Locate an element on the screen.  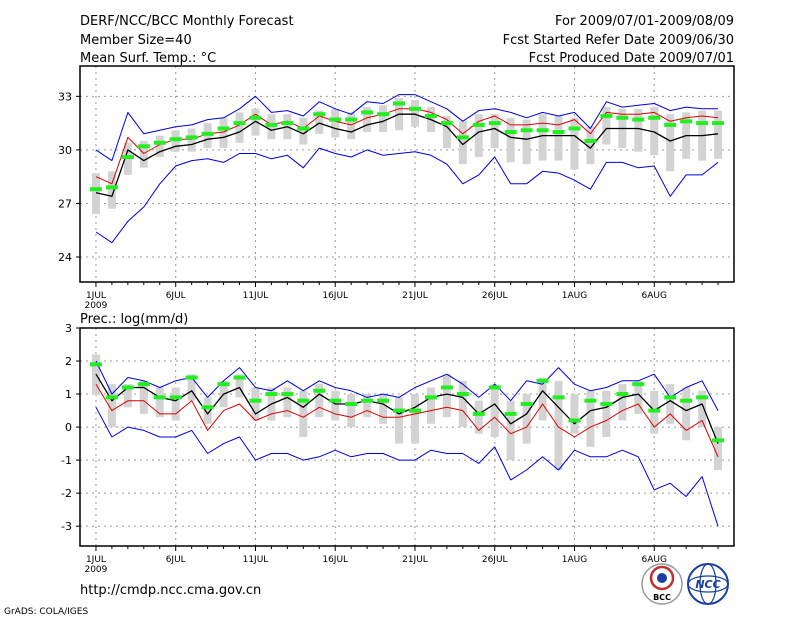
temp-ytick-label-3: 33 is located at coordinates (65, 96).